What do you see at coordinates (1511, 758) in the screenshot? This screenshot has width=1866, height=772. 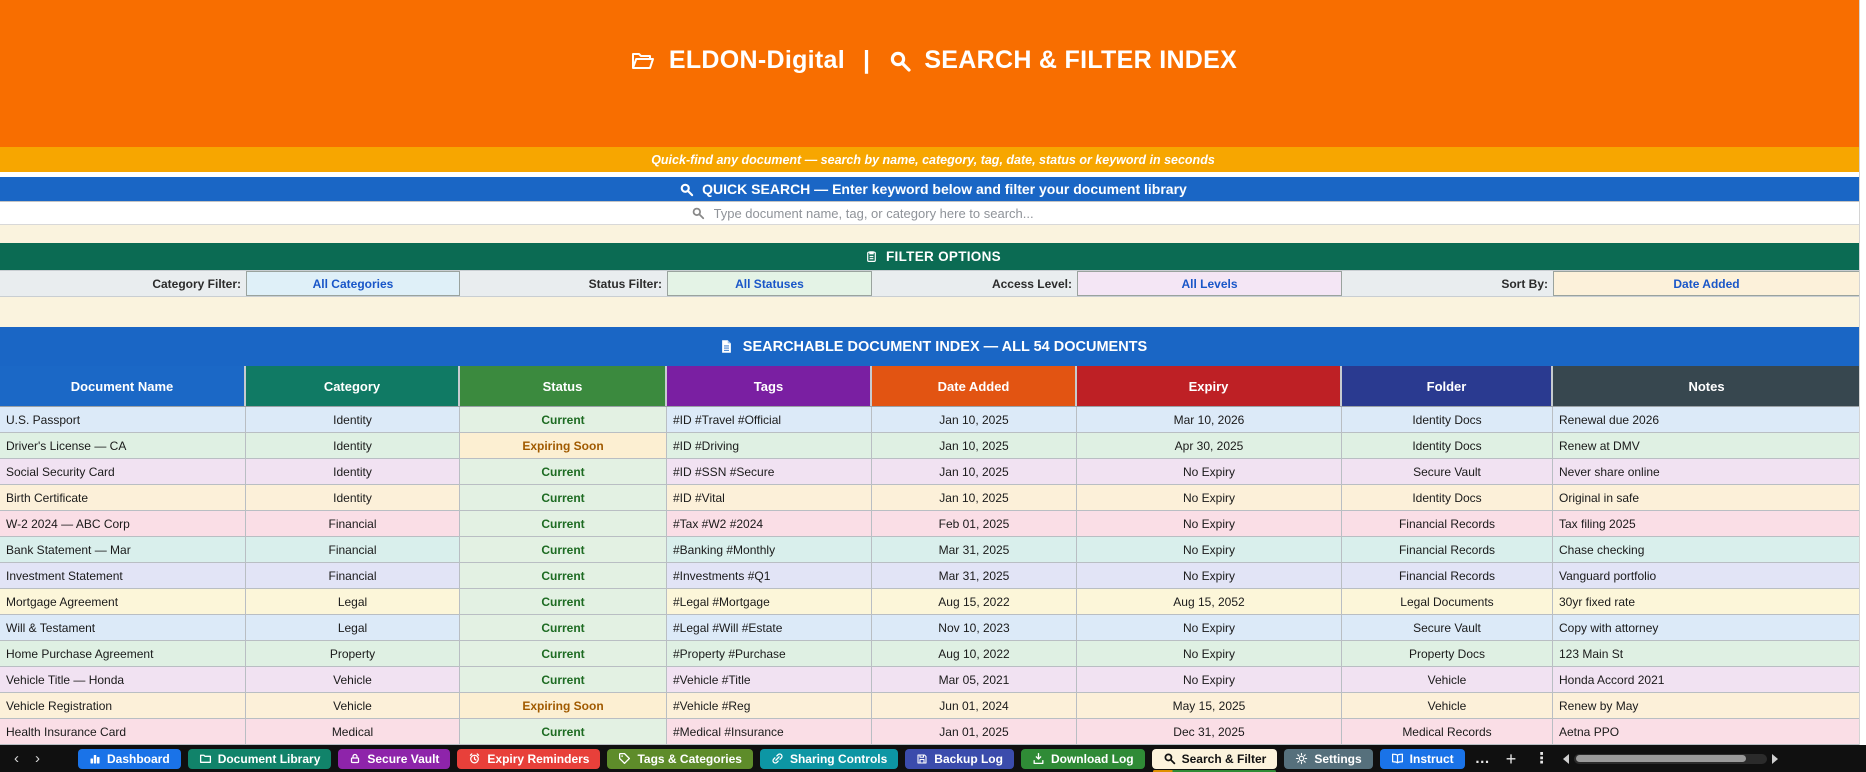 I see `add-sheet-button: +` at bounding box center [1511, 758].